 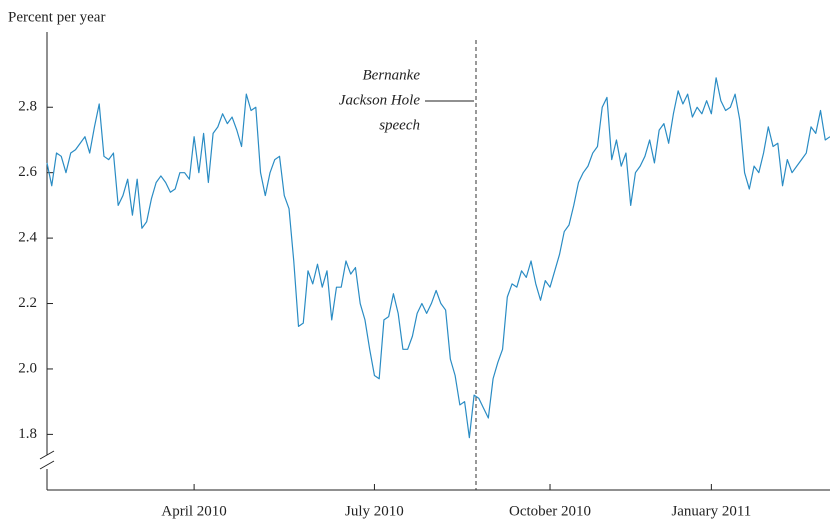 I want to click on y-axis-label: Percent per year, so click(x=56, y=17).